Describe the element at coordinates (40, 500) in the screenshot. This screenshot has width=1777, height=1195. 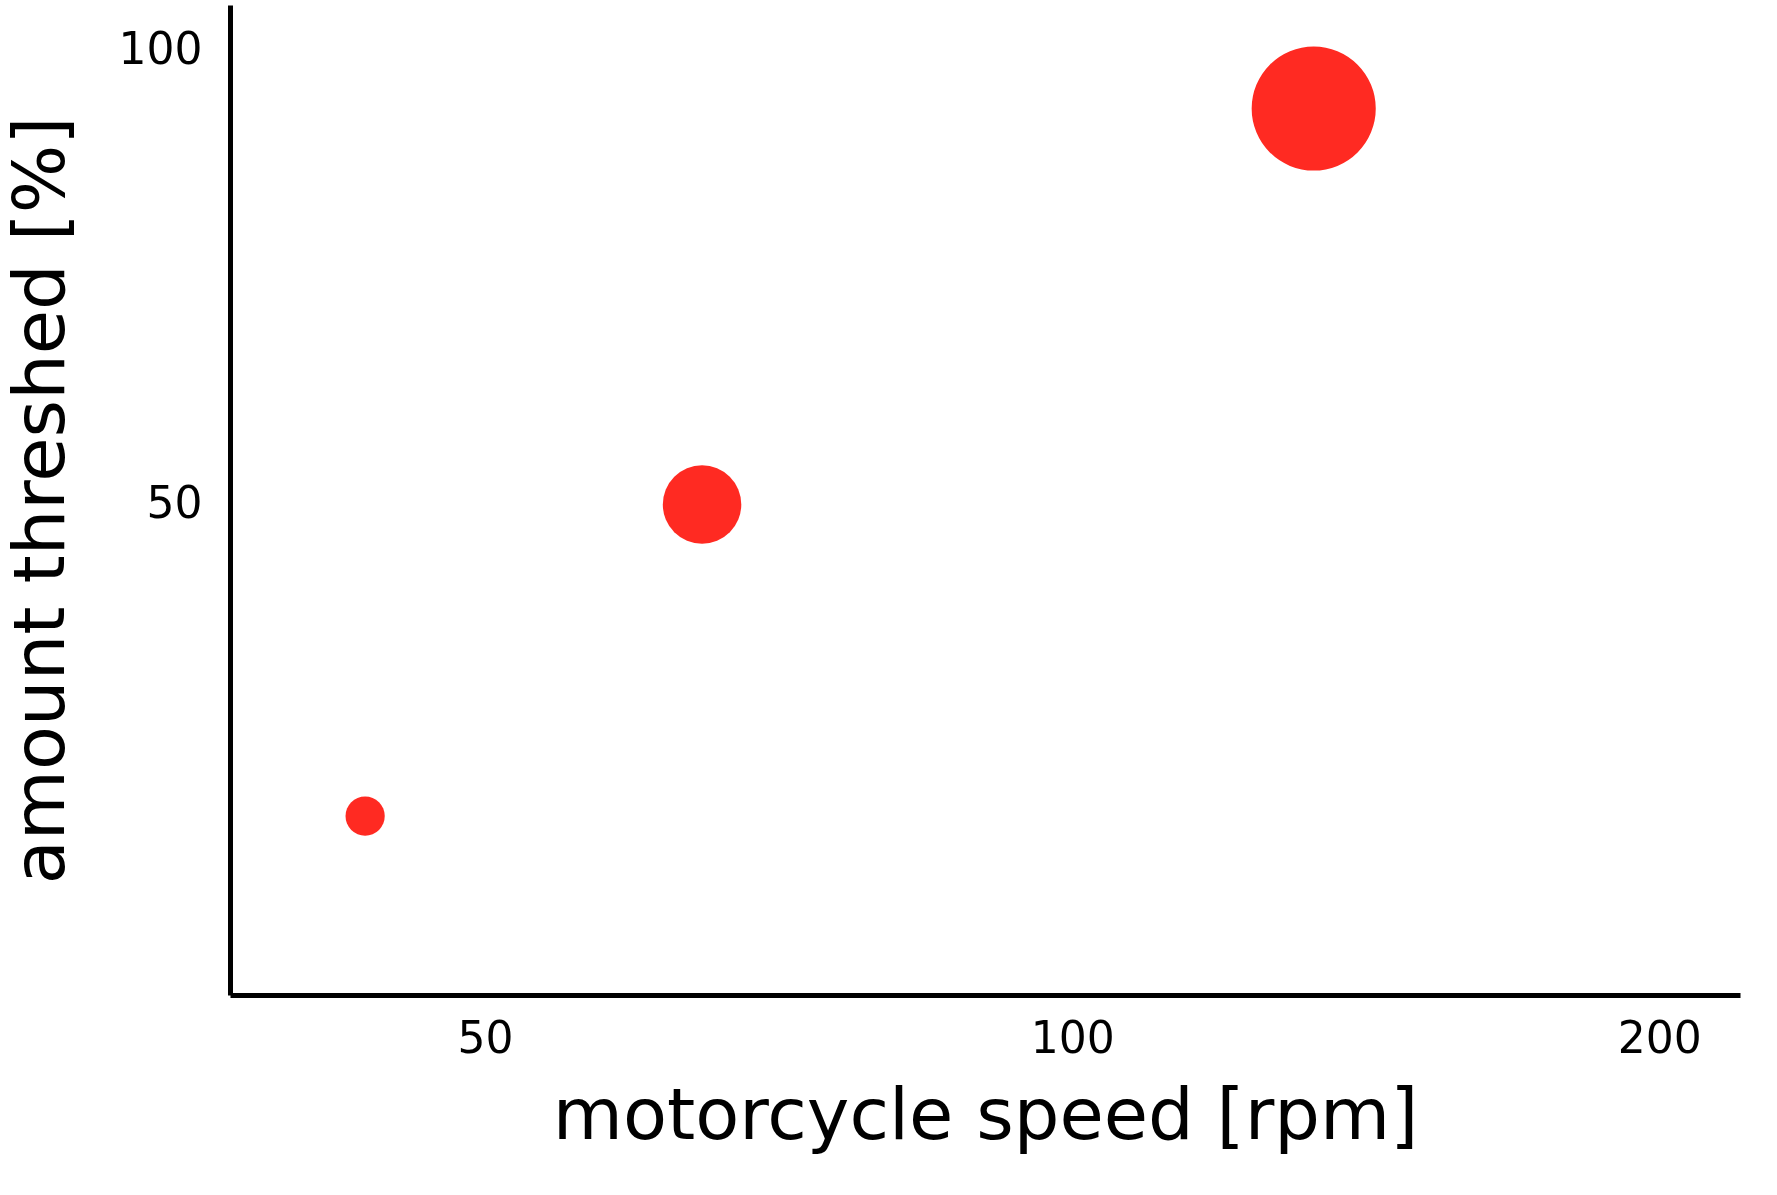
I see `y-axis-title: amount threshed [%]` at that location.